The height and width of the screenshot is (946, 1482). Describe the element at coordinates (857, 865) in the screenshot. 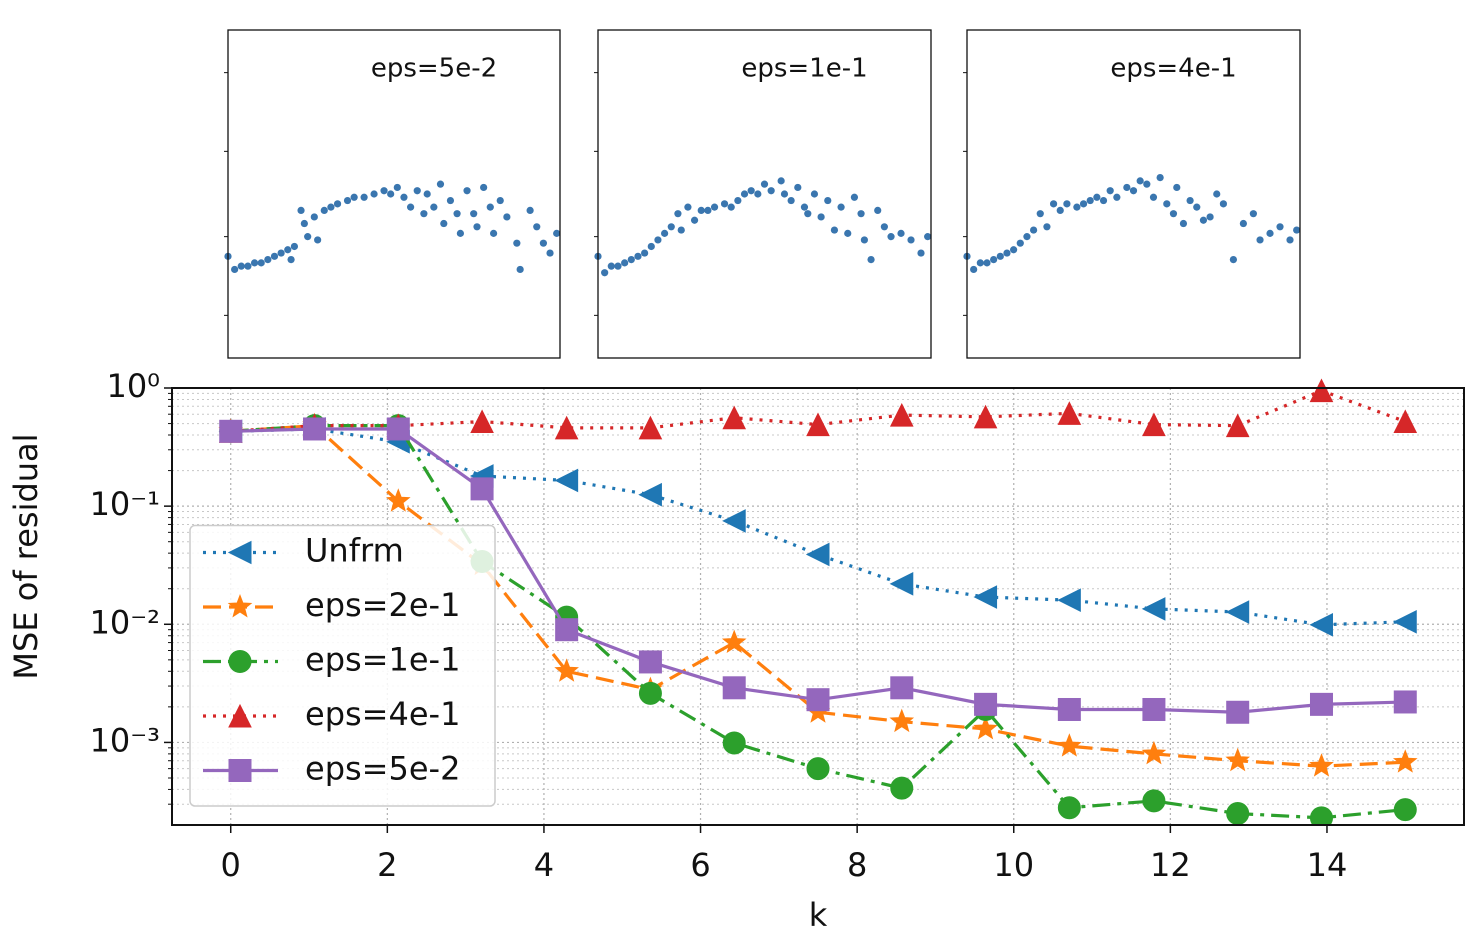

I see `x-tick-label: 8` at that location.